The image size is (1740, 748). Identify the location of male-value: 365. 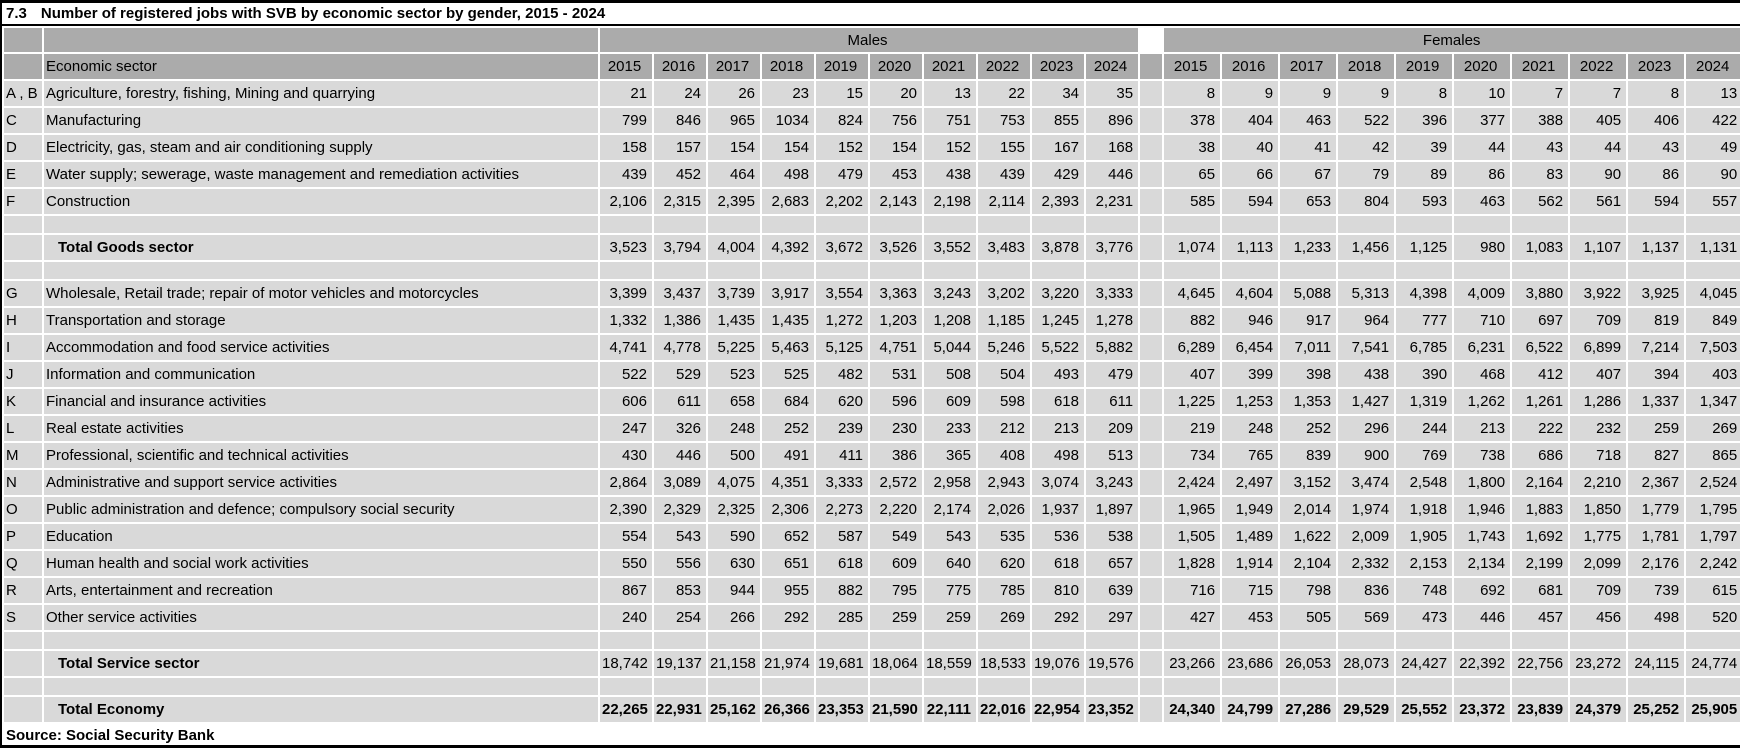
(950, 455).